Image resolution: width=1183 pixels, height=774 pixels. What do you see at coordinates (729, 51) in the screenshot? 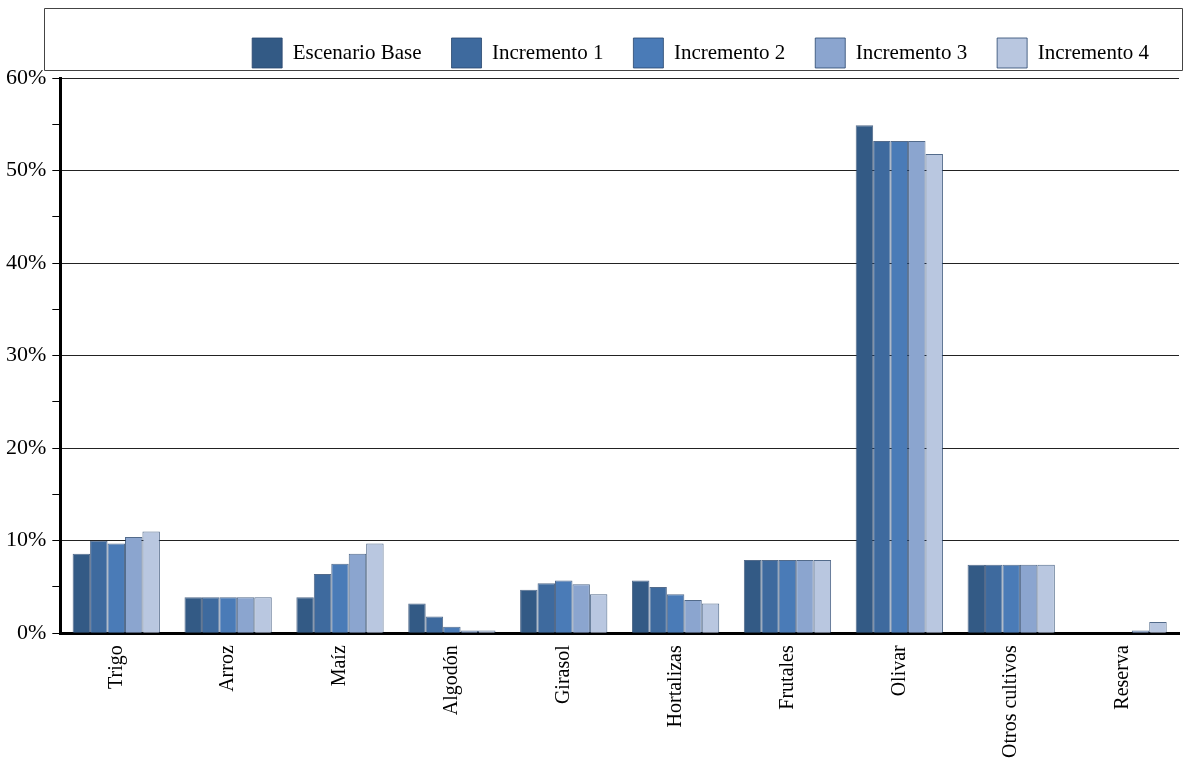
I see `legend-label: Incremento 2` at bounding box center [729, 51].